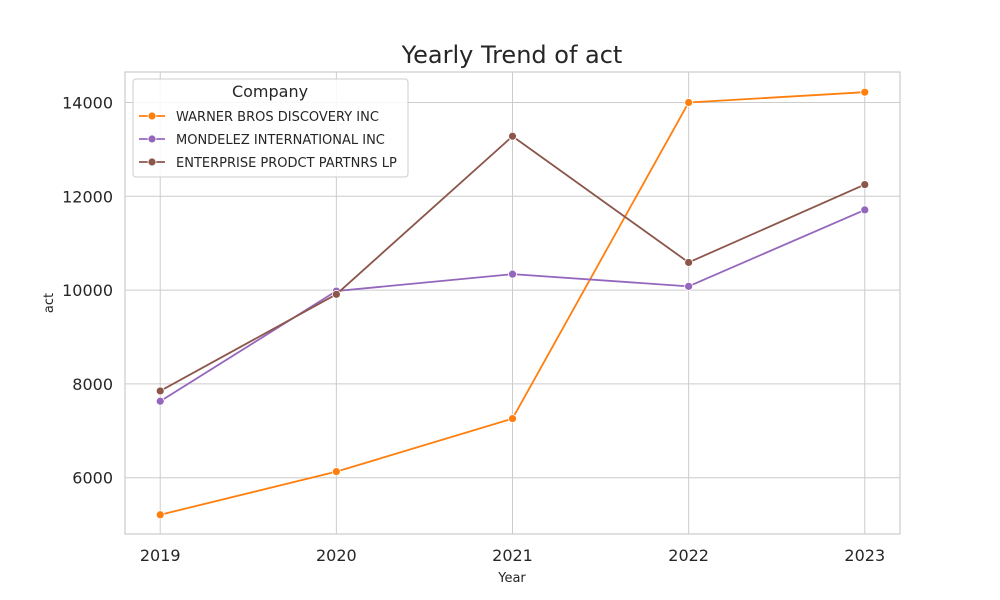 The image size is (1000, 600). Describe the element at coordinates (512, 555) in the screenshot. I see `x-tick-label: 2021` at that location.